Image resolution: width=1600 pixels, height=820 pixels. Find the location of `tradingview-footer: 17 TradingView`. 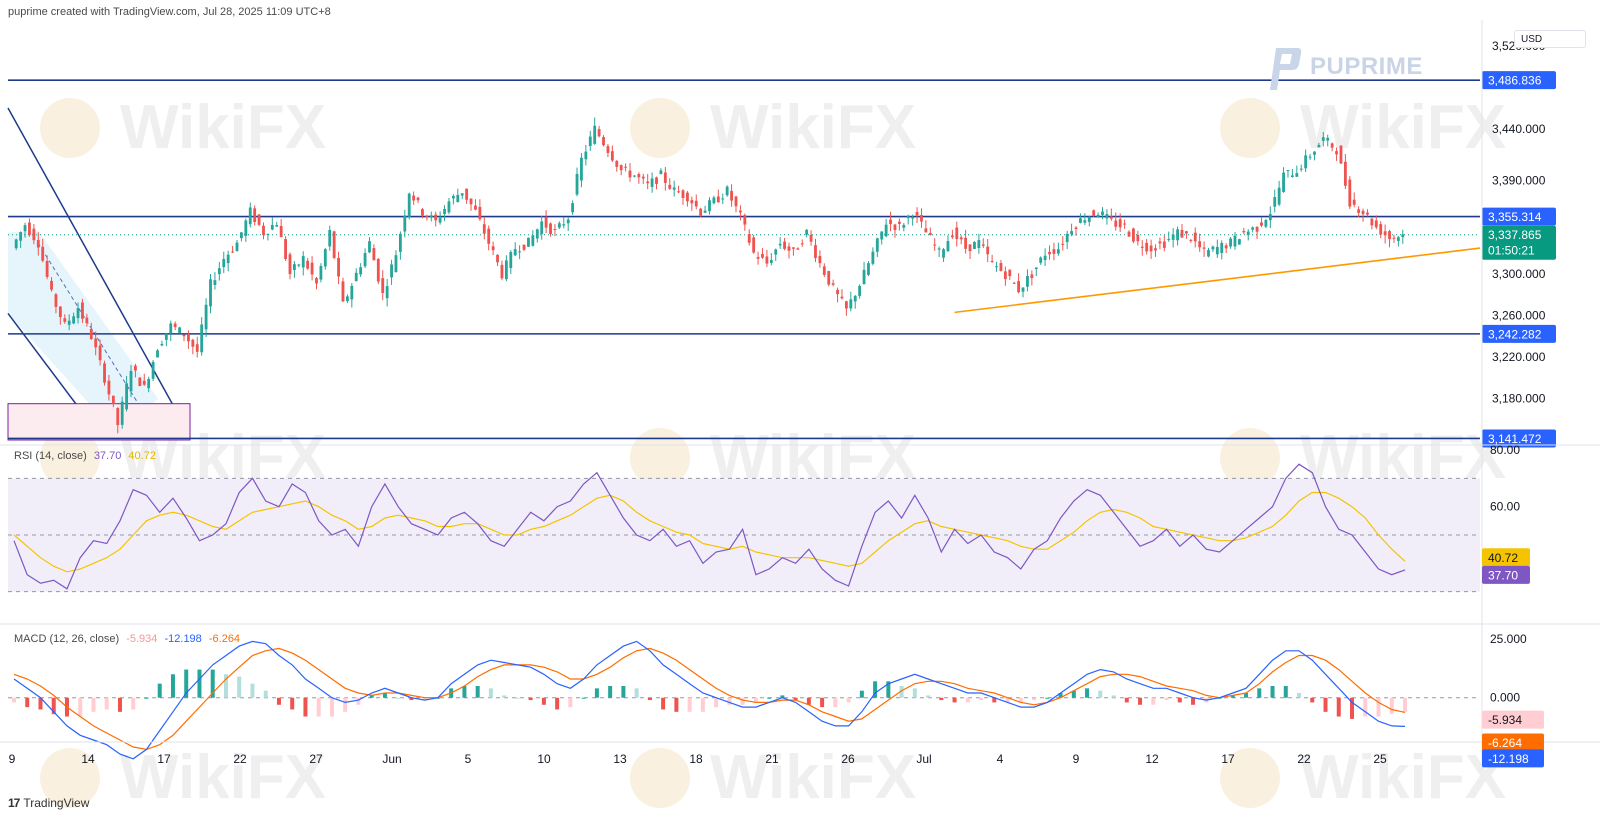

tradingview-footer: 17 TradingView is located at coordinates (48, 803).